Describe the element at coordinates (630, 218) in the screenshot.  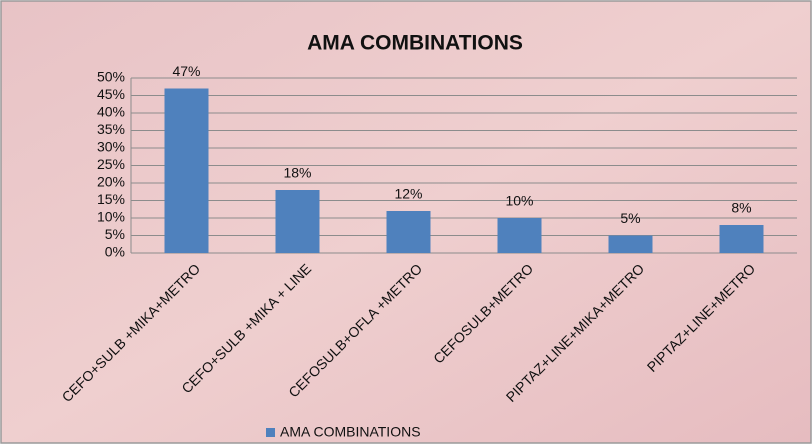
I see `data-label: 5%` at that location.